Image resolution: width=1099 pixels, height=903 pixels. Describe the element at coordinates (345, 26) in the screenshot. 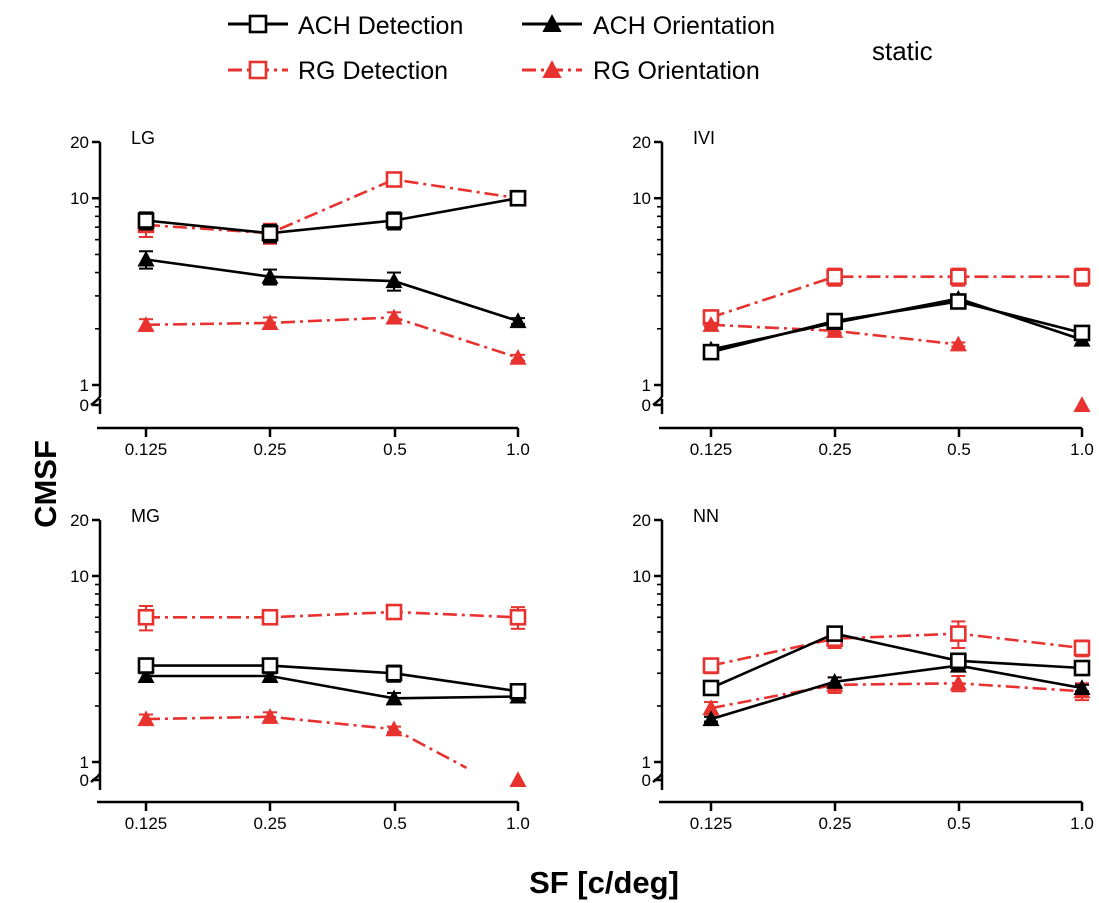

I see `legend-item-ach-detection: ACH Detection` at that location.